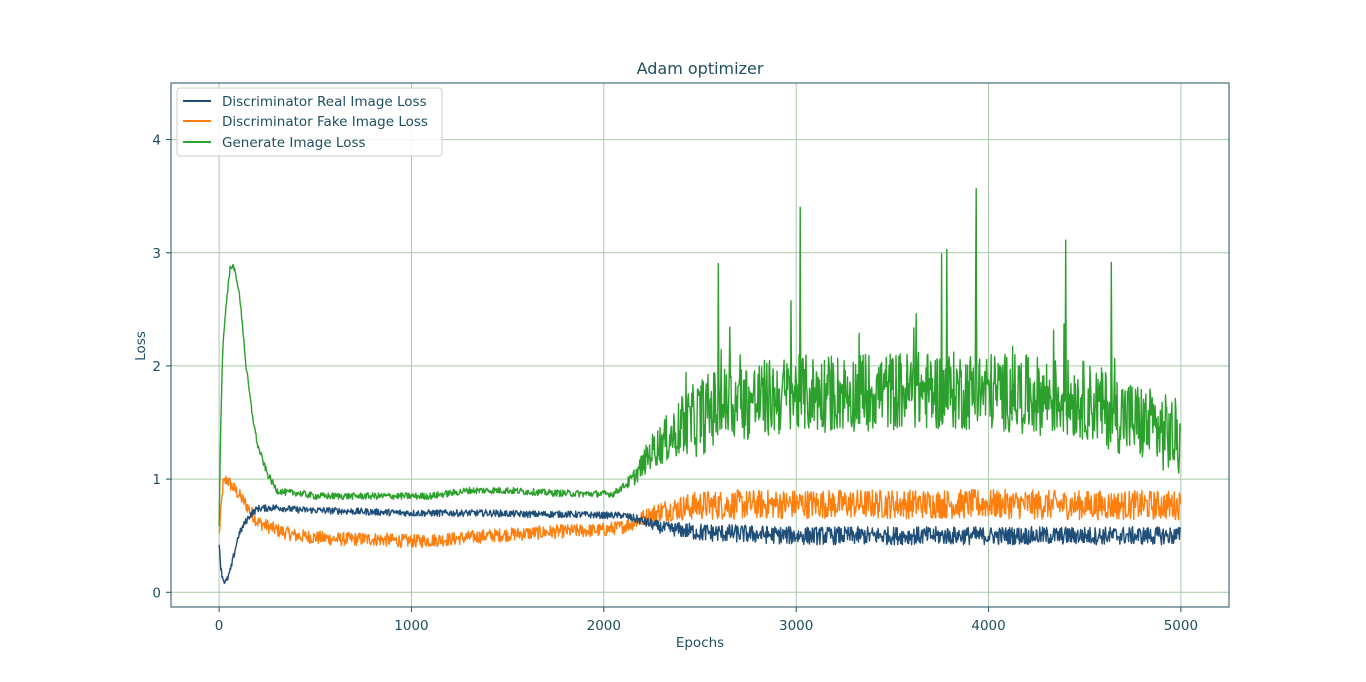  I want to click on legend-label-fake: Discriminator Fake Image Loss, so click(325, 122).